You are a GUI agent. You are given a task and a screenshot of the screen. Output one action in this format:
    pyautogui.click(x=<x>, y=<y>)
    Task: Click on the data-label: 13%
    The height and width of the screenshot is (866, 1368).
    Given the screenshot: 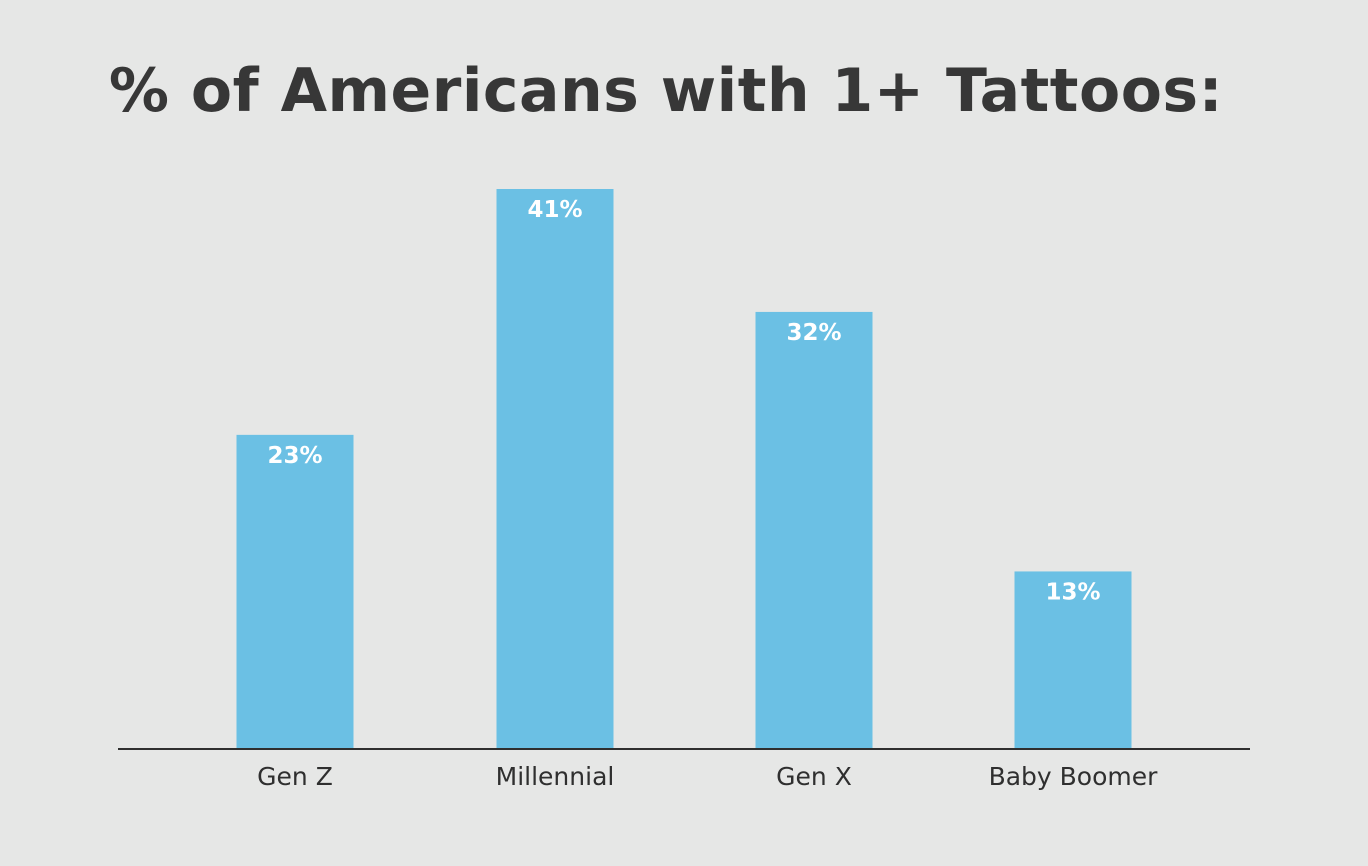 What is the action you would take?
    pyautogui.click(x=1072, y=592)
    